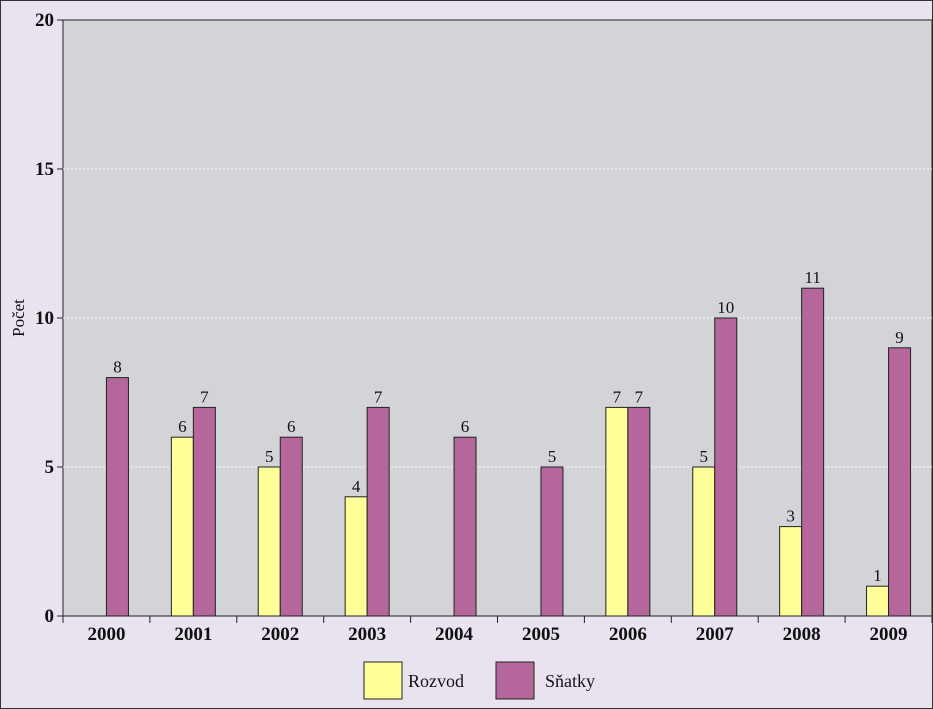 Image resolution: width=933 pixels, height=709 pixels. What do you see at coordinates (899, 337) in the screenshot?
I see `data-label: 9` at bounding box center [899, 337].